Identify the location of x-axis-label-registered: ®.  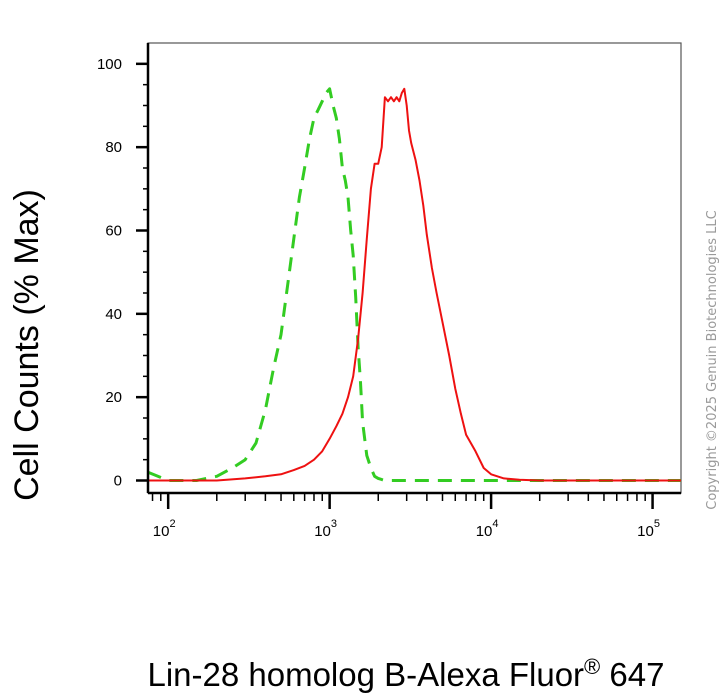
(592, 666).